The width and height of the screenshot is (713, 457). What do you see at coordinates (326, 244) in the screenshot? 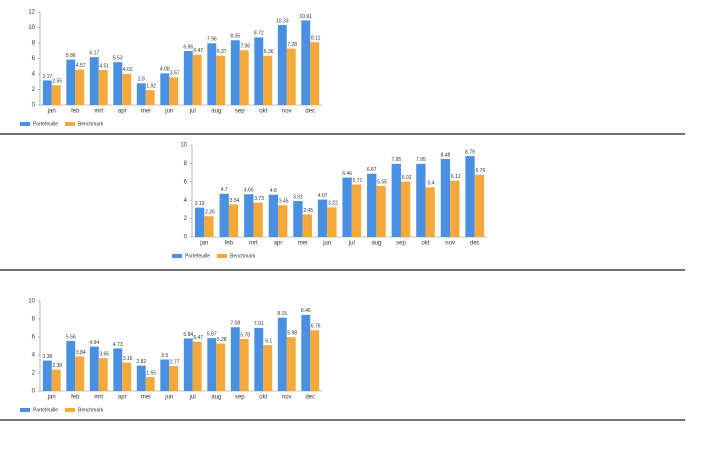
I see `x-tick-label: jun` at bounding box center [326, 244].